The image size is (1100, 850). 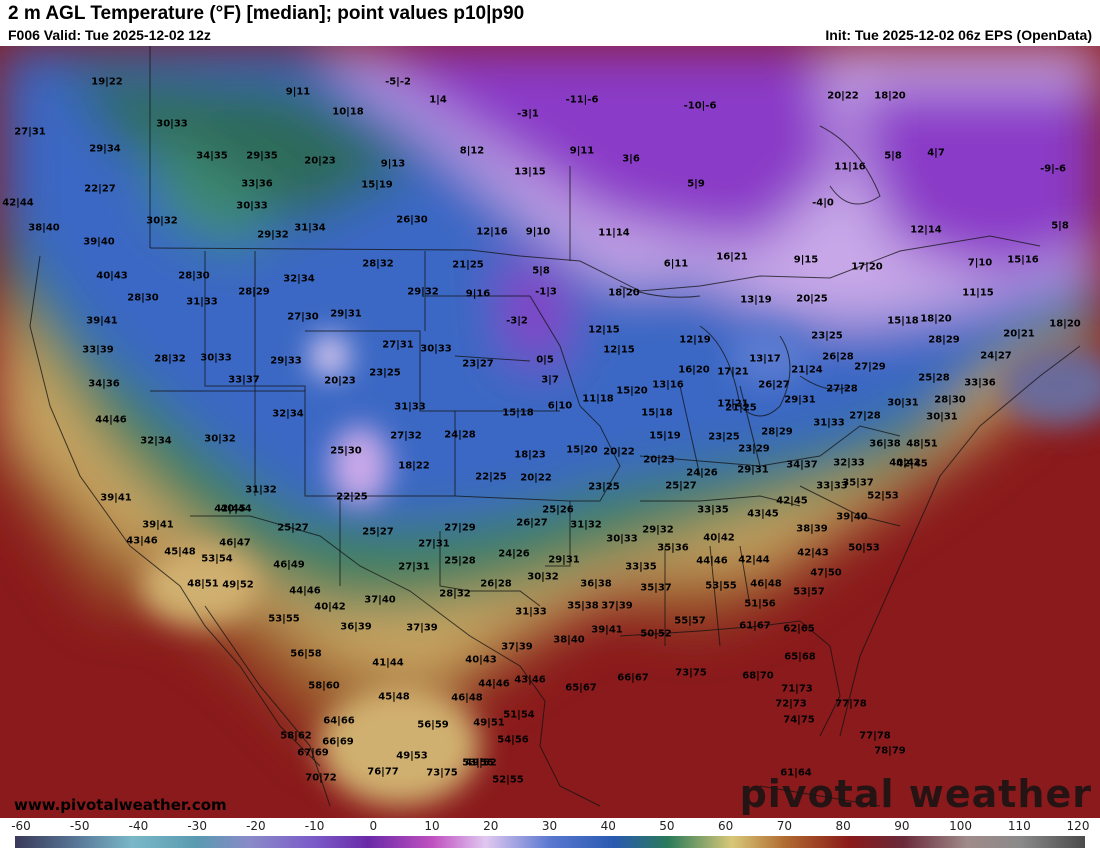 I want to click on point-value-label: 33|37, so click(x=244, y=380).